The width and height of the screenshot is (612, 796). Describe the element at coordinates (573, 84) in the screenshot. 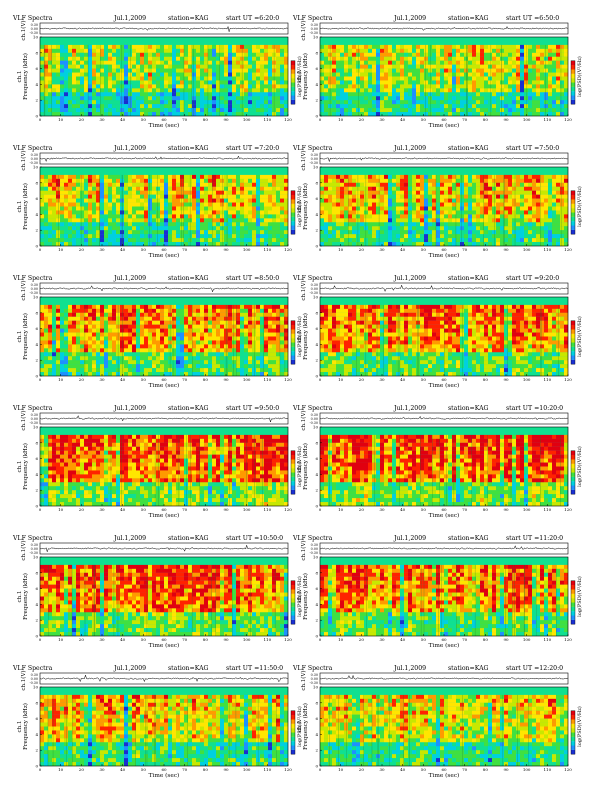

I see `colorbar-segment` at that location.